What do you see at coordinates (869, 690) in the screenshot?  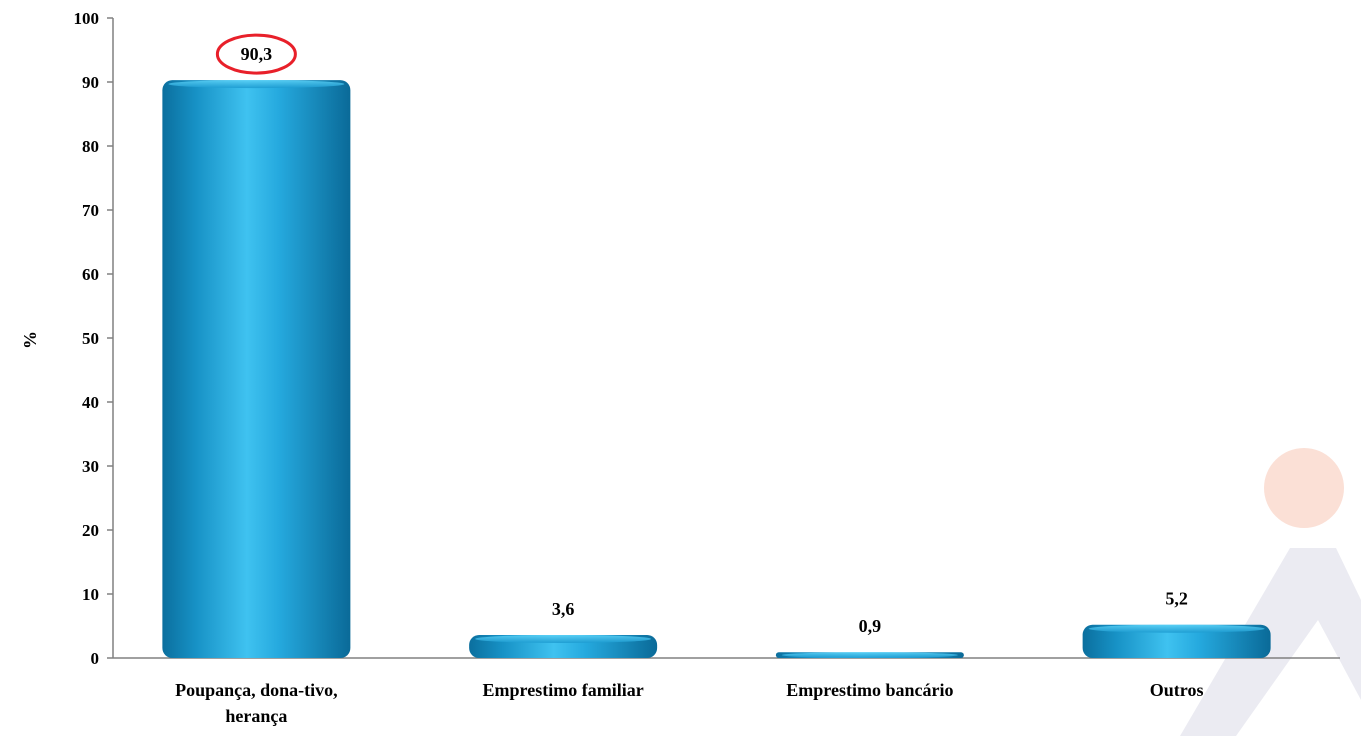 I see `x-tick-label: Emprestimo bancário` at bounding box center [869, 690].